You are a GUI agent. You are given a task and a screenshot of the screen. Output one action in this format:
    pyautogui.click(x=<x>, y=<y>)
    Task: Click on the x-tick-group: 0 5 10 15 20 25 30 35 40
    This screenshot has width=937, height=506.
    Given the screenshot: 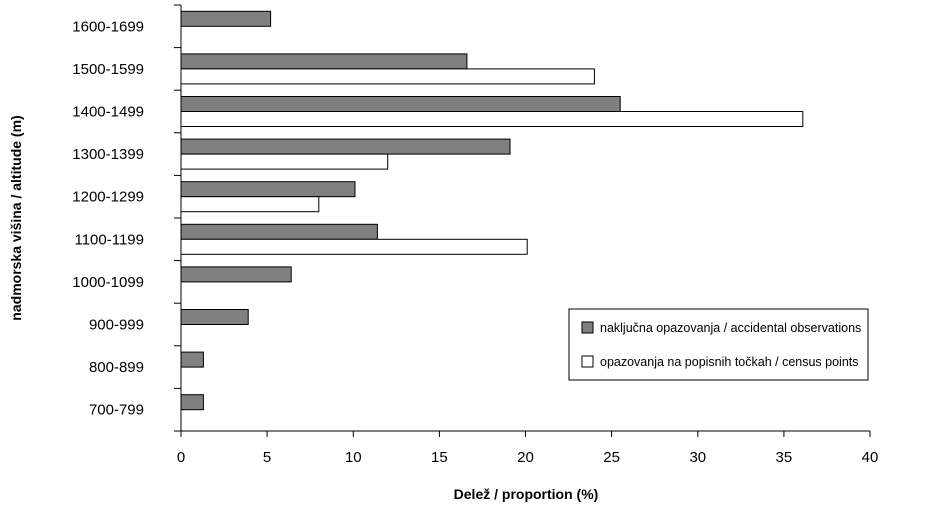 What is the action you would take?
    pyautogui.click(x=528, y=448)
    